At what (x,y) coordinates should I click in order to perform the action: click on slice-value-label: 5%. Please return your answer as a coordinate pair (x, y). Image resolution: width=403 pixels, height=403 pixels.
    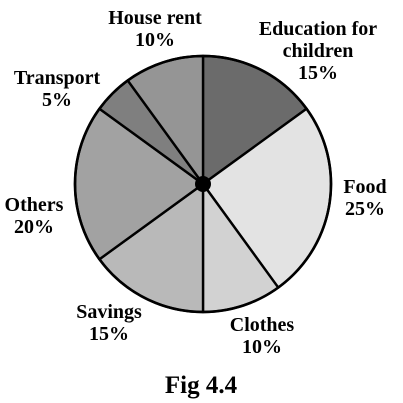
    Looking at the image, I should click on (57, 100).